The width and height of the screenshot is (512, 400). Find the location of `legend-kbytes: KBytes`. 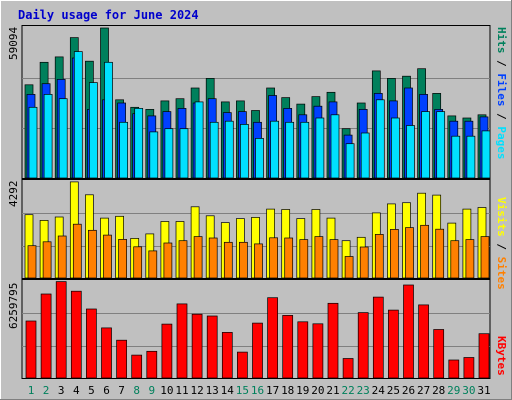

legend-kbytes: KBytes is located at coordinates (501, 356).